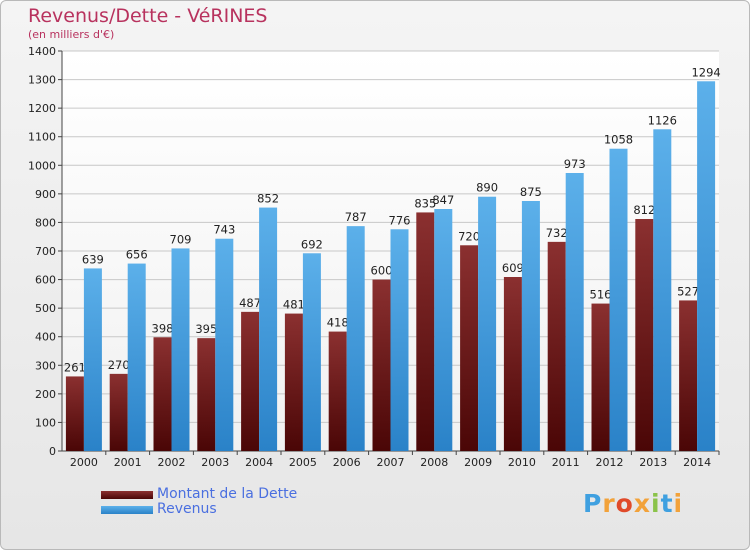  What do you see at coordinates (45, 337) in the screenshot?
I see `y-tick-label: 400` at bounding box center [45, 337].